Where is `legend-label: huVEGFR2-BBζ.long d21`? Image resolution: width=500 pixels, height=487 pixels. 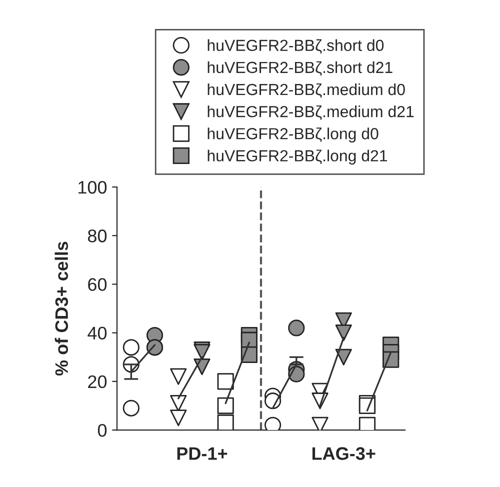
legend-label: huVEGFR2-BBζ.long d21 is located at coordinates (298, 157).